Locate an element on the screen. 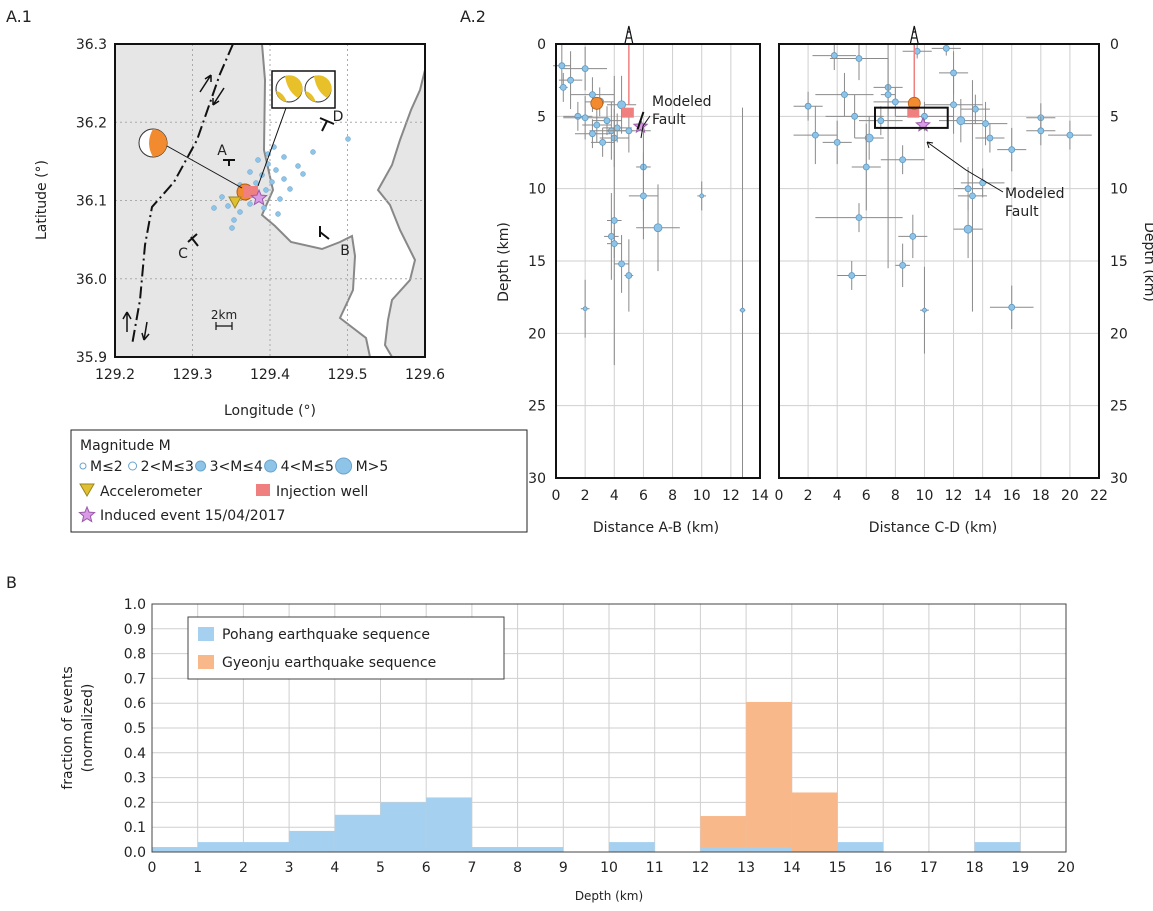 Image resolution: width=1153 pixels, height=911 pixels. fault-line is located at coordinates (182, 194).